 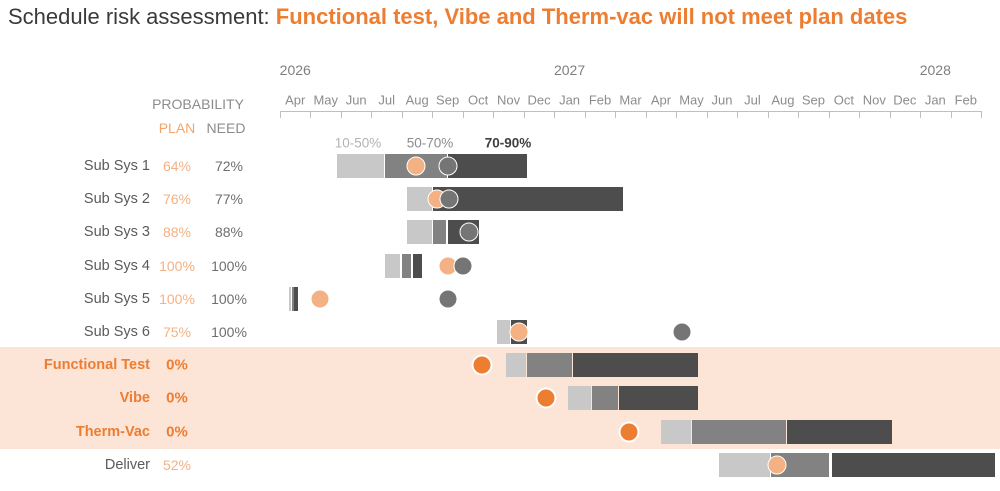 I want to click on row-label-sub-sys-1: Sub Sys 1, so click(x=116, y=166).